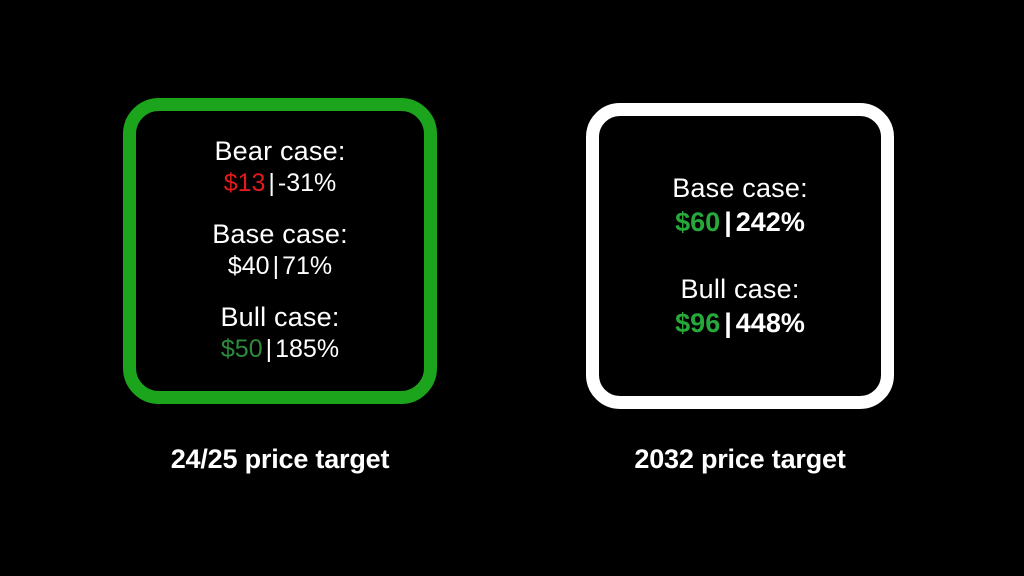 The width and height of the screenshot is (1024, 576). Describe the element at coordinates (248, 266) in the screenshot. I see `case-price-base-left: $40` at that location.